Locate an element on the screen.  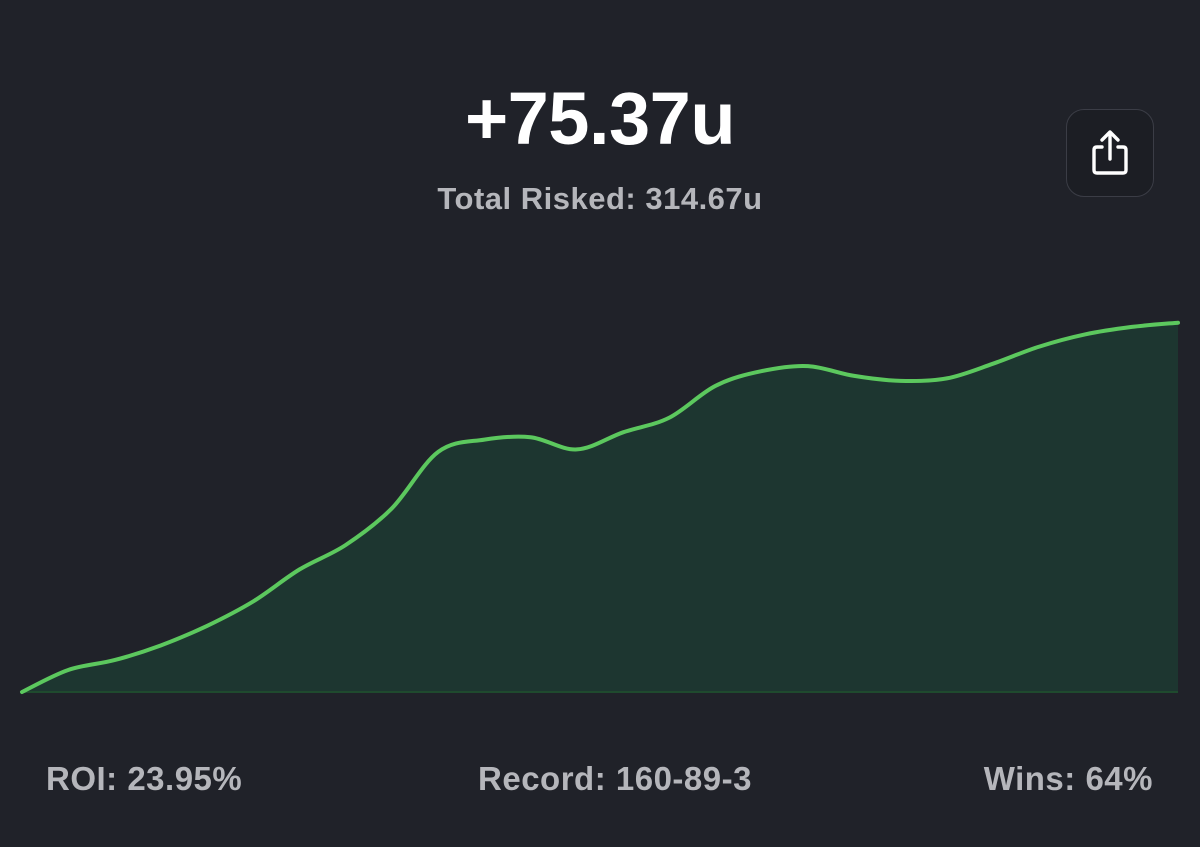
wins-stat: Wins: 64% is located at coordinates (1068, 778).